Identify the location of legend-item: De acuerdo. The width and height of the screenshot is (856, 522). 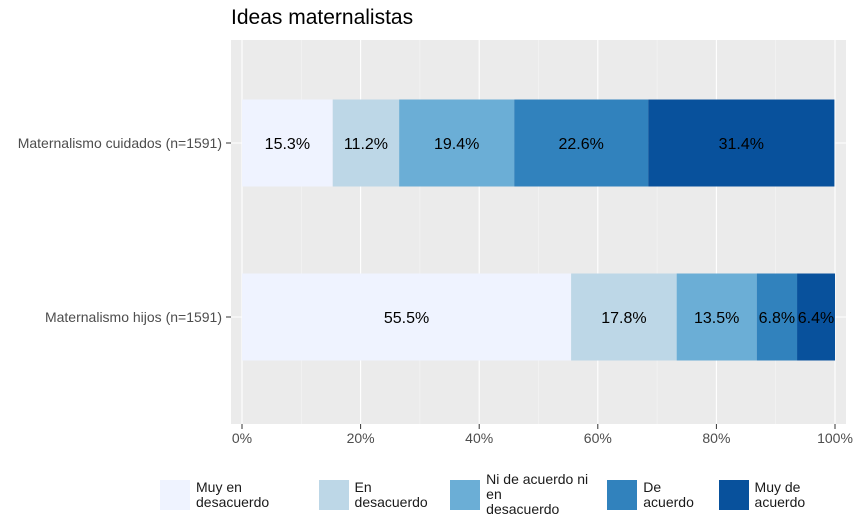
(657, 494).